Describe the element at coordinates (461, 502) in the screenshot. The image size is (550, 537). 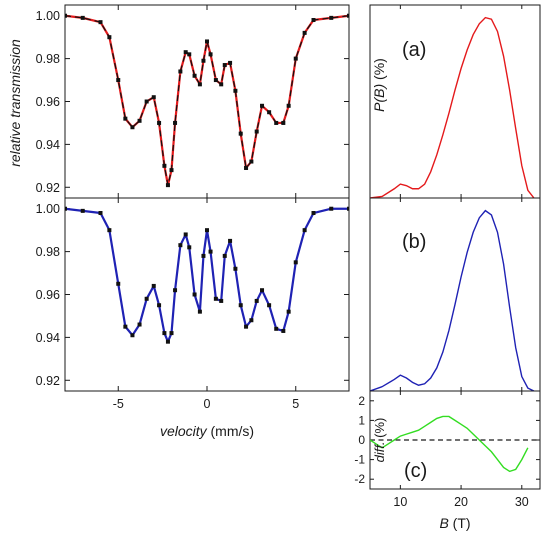
I see `x-tick-label: 20` at that location.